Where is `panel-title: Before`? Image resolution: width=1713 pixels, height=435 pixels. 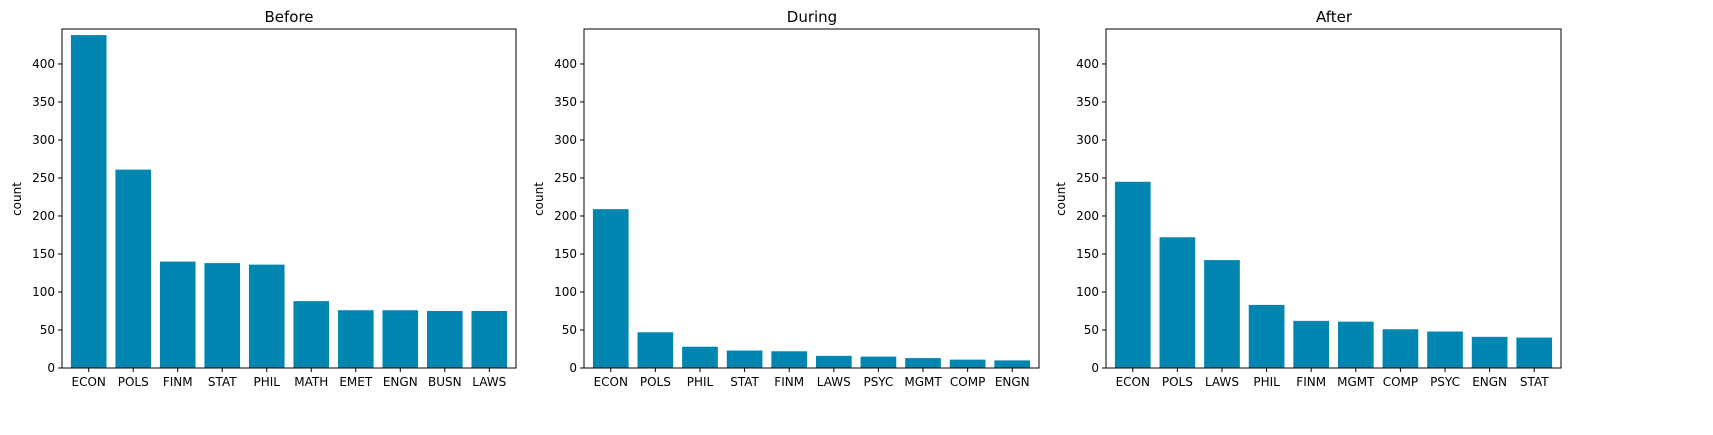 panel-title: Before is located at coordinates (288, 17).